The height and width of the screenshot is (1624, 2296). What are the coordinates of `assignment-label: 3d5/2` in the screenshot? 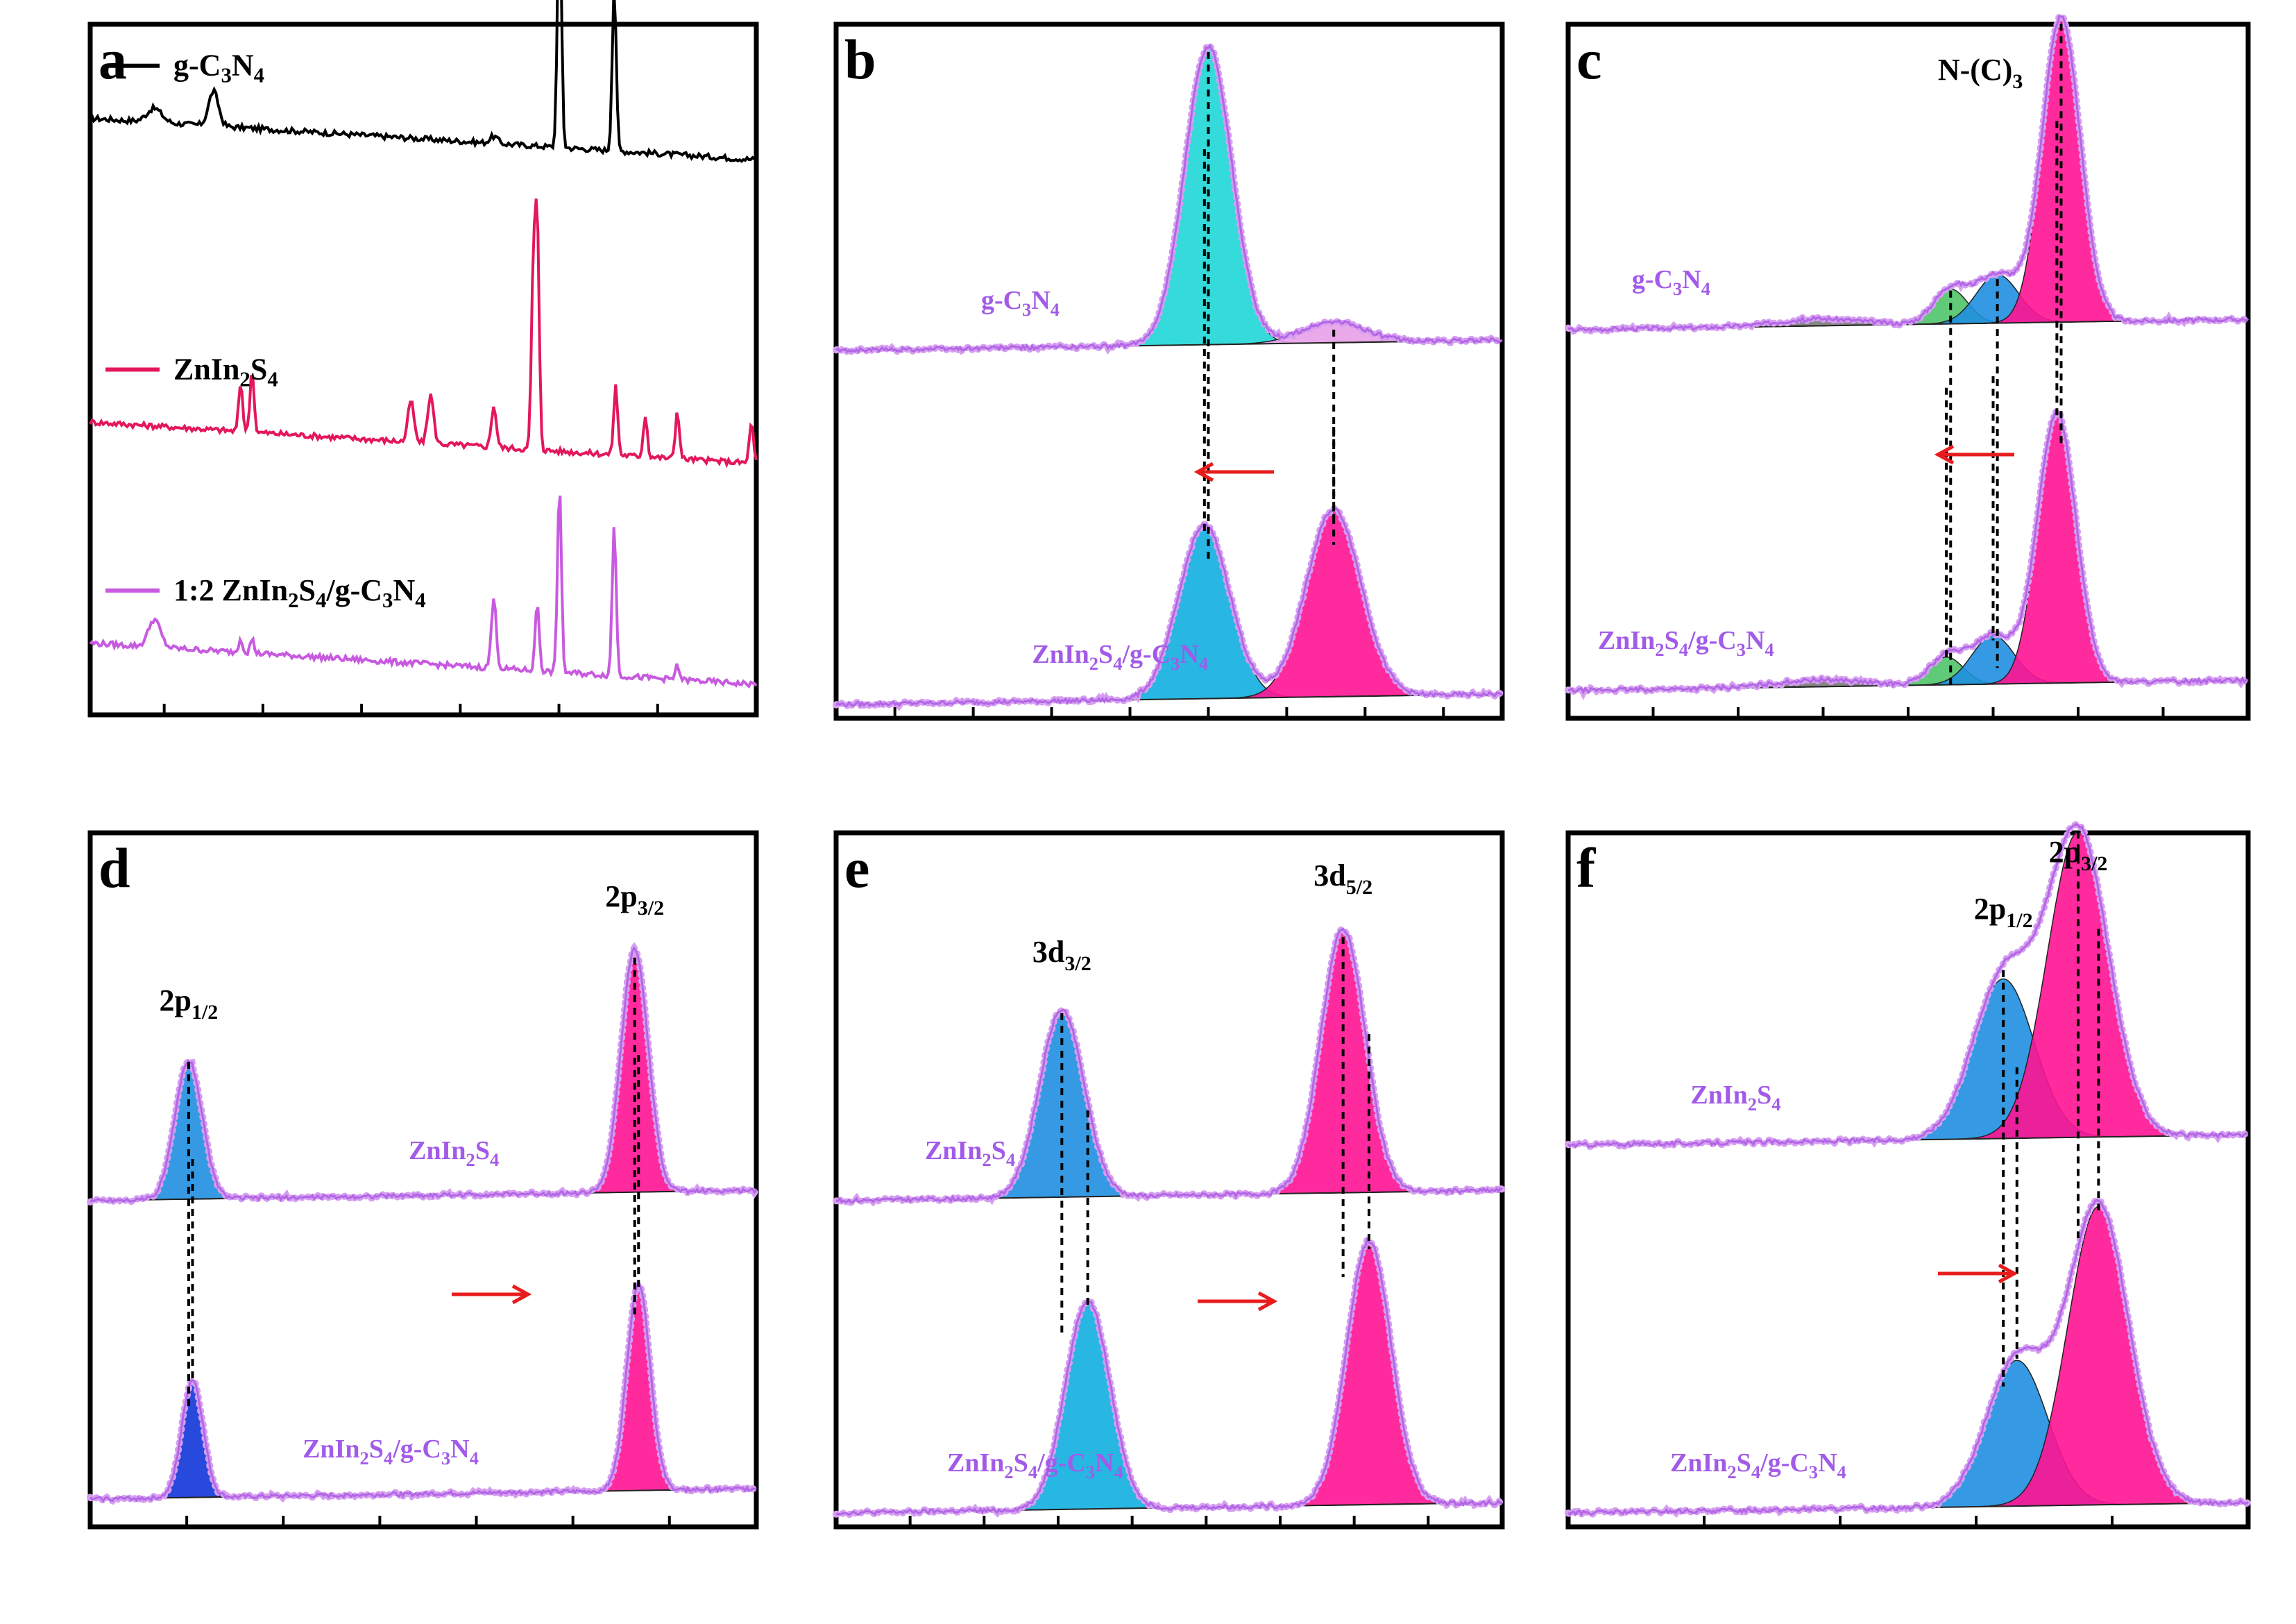 It's located at (1342, 878).